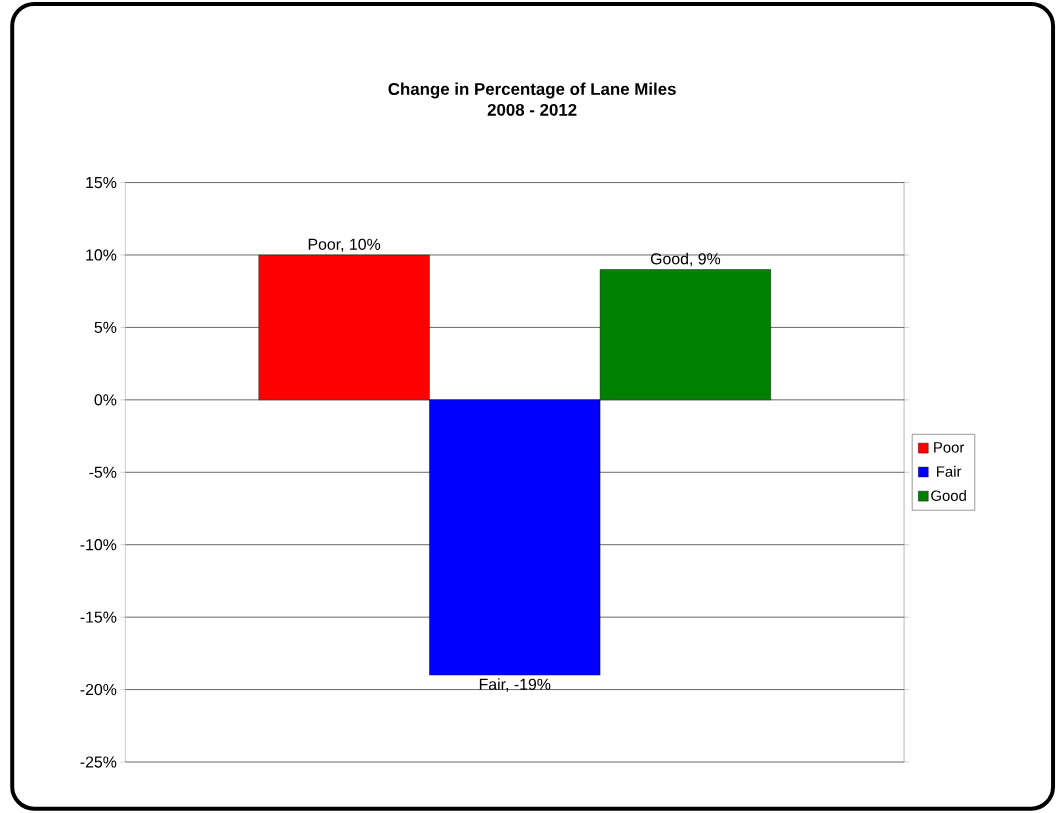 The image size is (1057, 813). What do you see at coordinates (685, 259) in the screenshot?
I see `data-label: Good, 9%` at bounding box center [685, 259].